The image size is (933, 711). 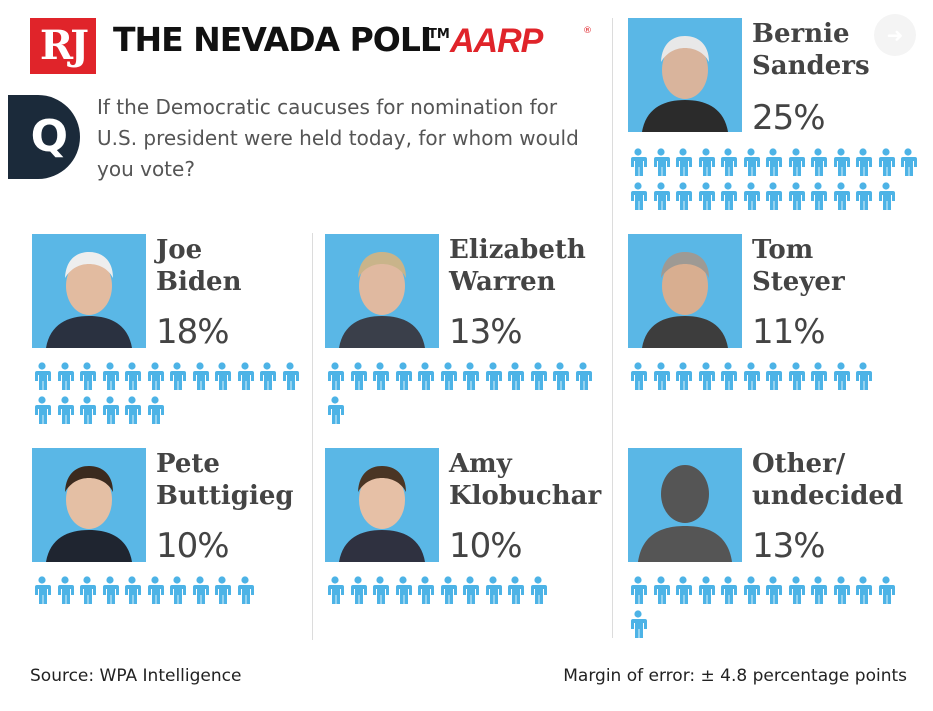 What do you see at coordinates (470, 548) in the screenshot?
I see `candidate-klobuchar: Amy Klobuchar 10%` at bounding box center [470, 548].